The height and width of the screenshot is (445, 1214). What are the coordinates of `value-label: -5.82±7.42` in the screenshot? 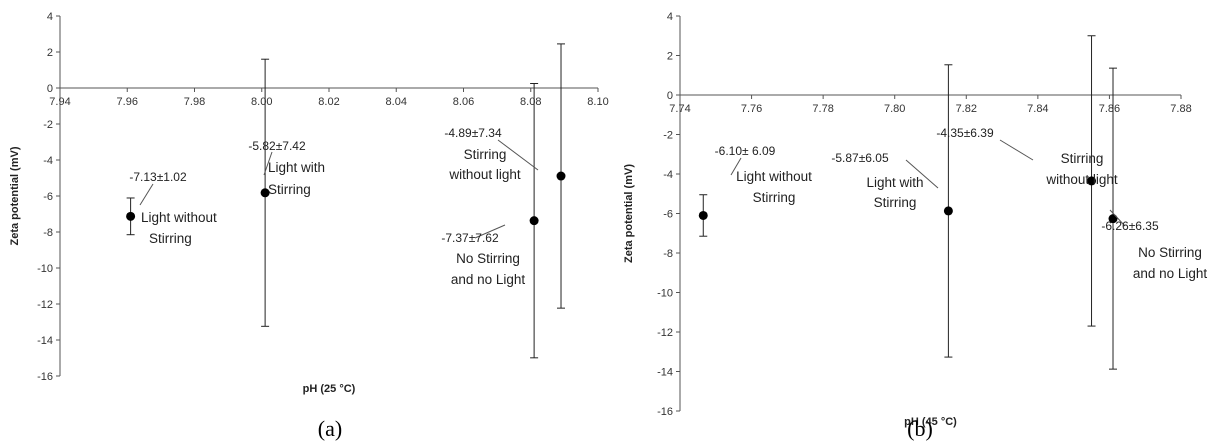 It's located at (277, 146).